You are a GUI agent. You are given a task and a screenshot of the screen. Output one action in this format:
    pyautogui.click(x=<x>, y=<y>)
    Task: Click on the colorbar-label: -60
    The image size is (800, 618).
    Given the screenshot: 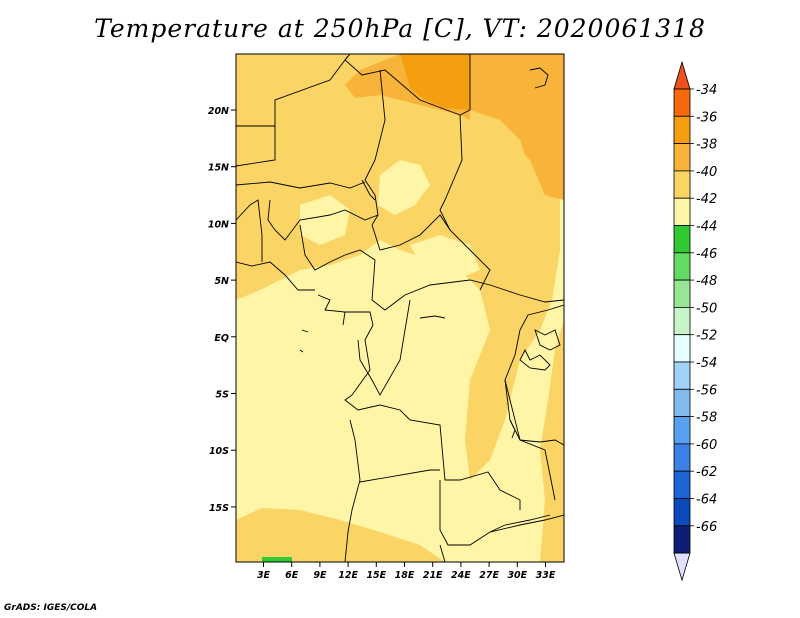 What is the action you would take?
    pyautogui.click(x=706, y=445)
    